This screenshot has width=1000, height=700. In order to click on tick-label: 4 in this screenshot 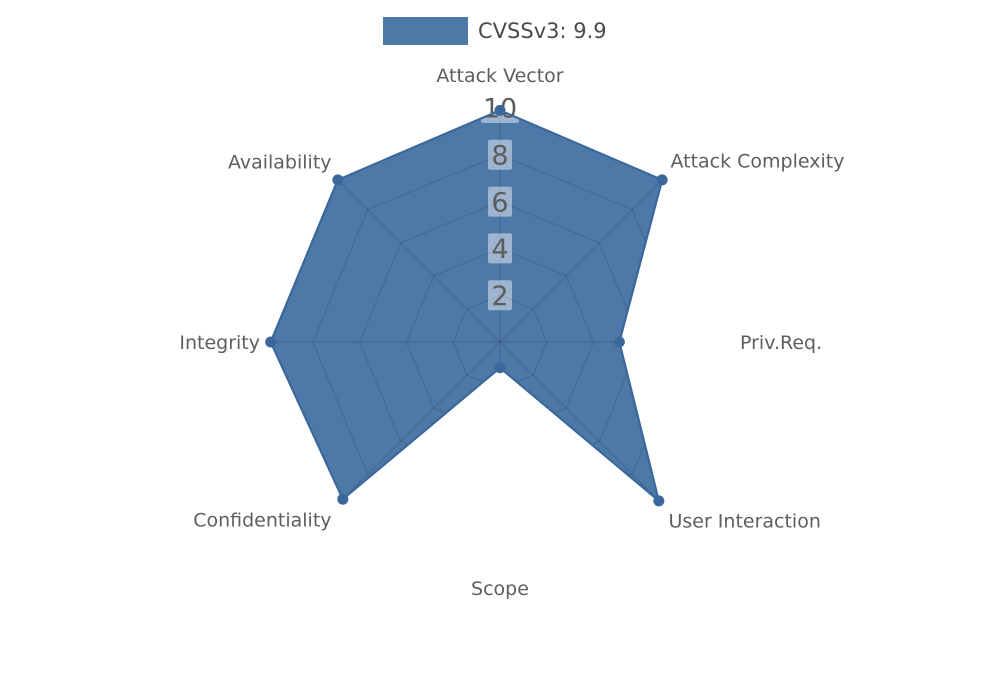, I will do `click(499, 249)`.